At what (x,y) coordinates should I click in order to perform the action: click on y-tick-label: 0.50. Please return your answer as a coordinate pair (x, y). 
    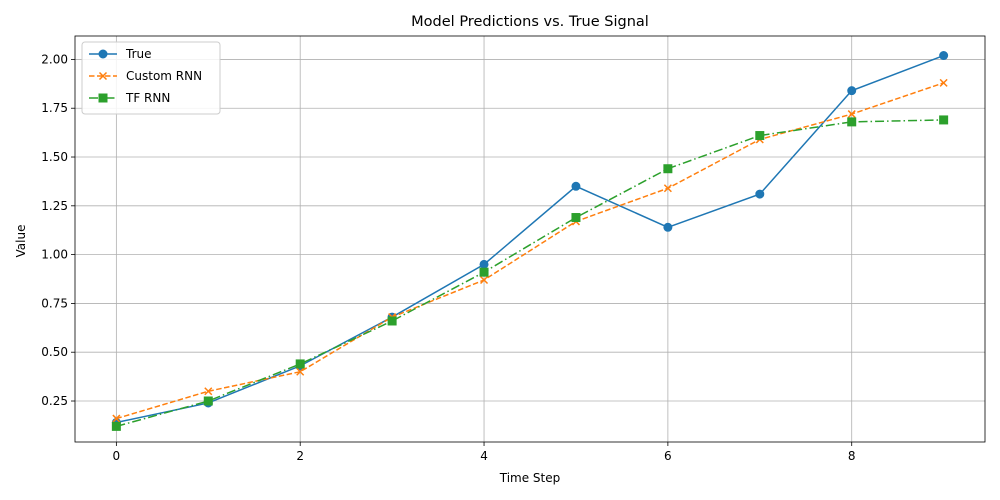
    Looking at the image, I should click on (54, 352).